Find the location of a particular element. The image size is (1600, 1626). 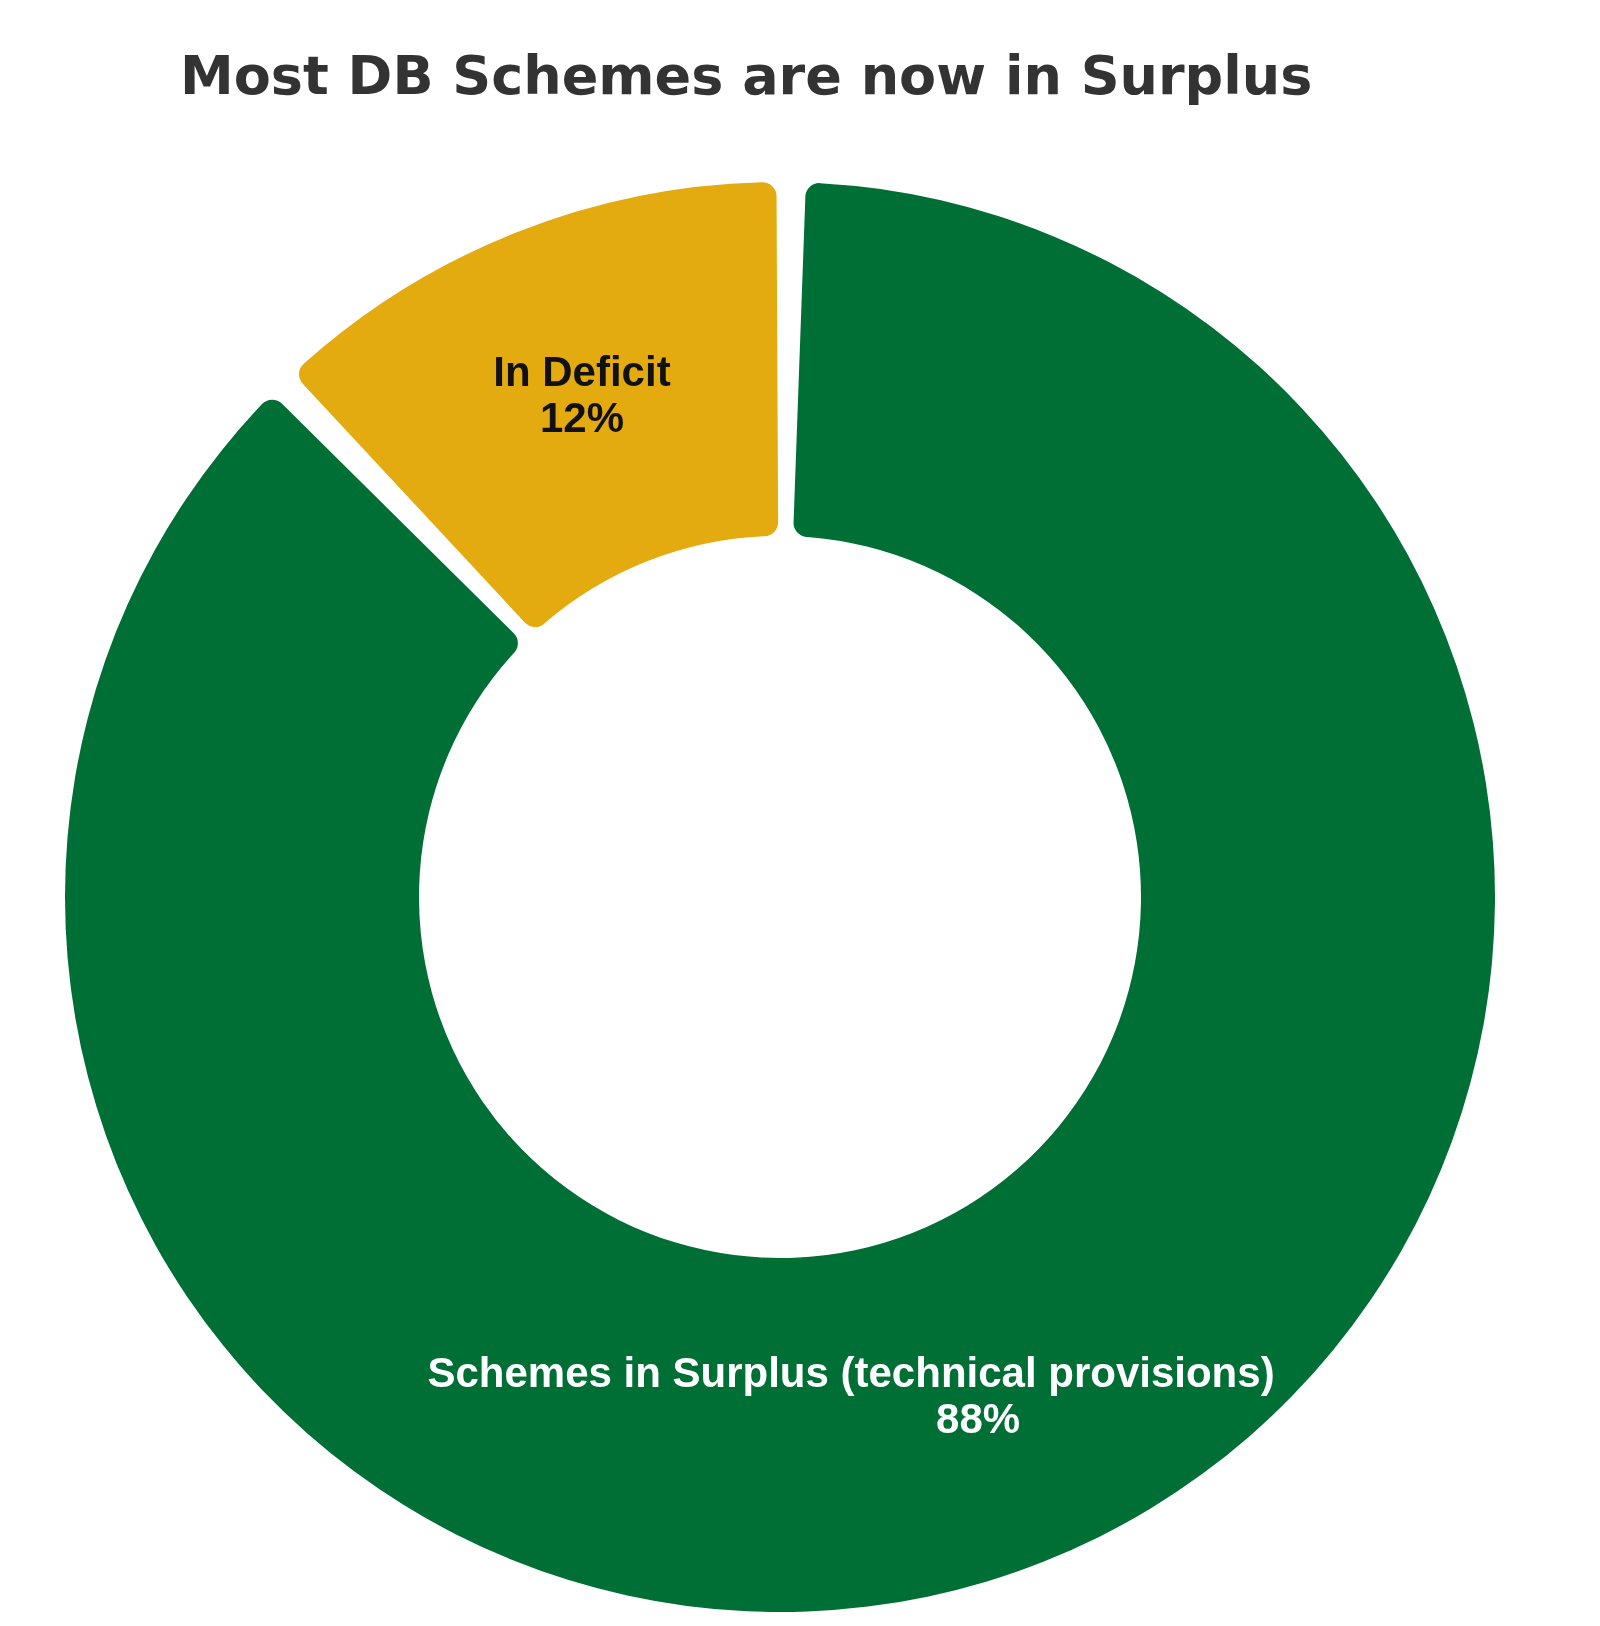

data-label: 88% is located at coordinates (978, 1418).